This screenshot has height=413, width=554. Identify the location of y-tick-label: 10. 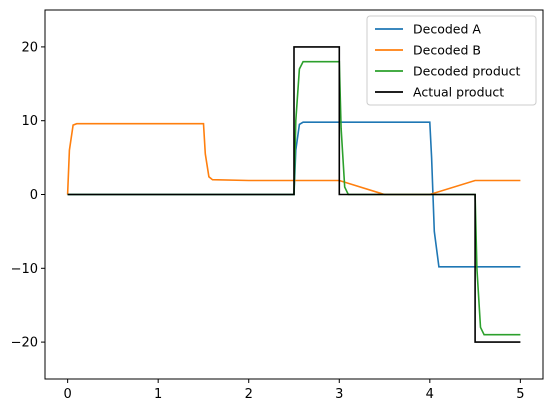
(29, 121).